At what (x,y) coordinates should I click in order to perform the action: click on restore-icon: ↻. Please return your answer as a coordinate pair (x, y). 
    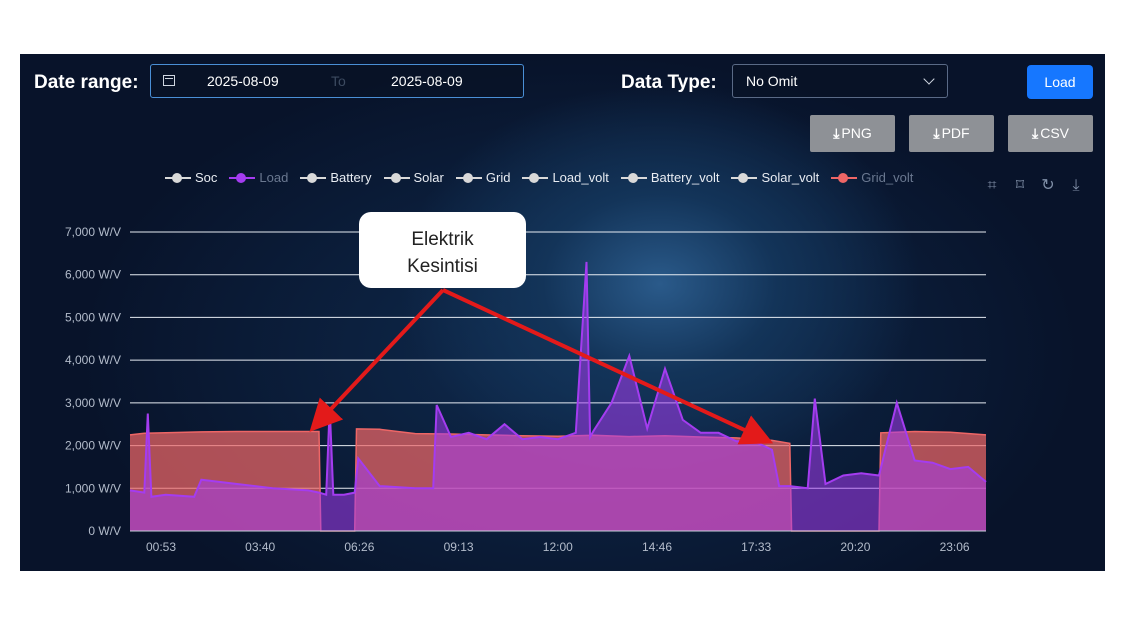
    Looking at the image, I should click on (1048, 185).